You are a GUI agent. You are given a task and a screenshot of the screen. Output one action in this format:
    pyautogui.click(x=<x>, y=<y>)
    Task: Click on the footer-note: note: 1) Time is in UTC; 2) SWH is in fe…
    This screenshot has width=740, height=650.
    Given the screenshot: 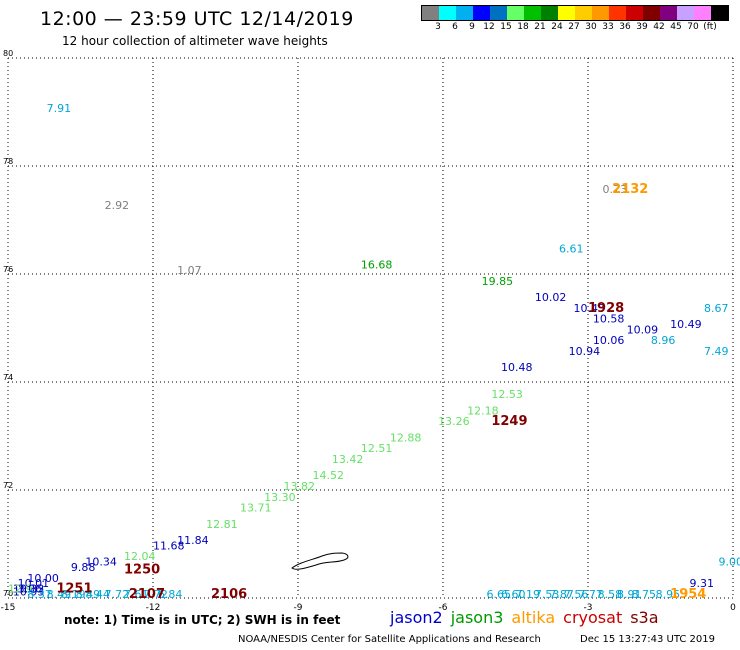 What is the action you would take?
    pyautogui.click(x=202, y=620)
    